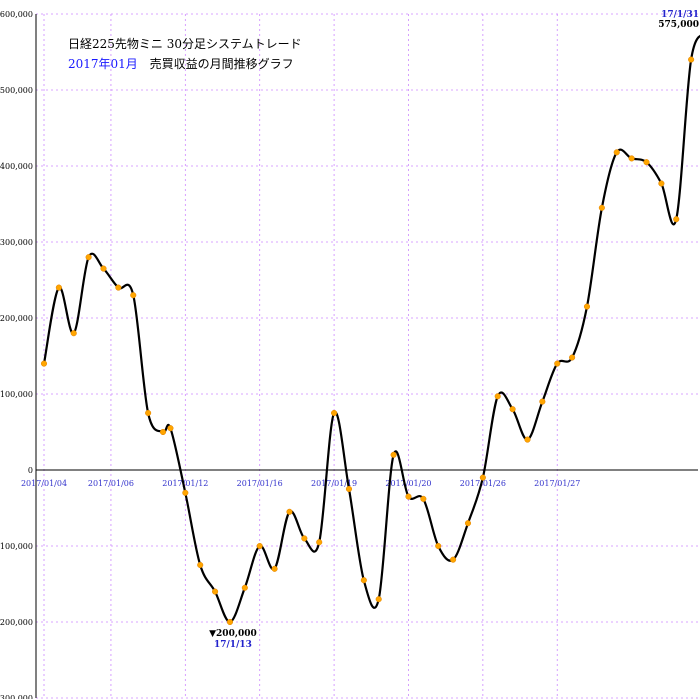 The width and height of the screenshot is (700, 699). What do you see at coordinates (408, 483) in the screenshot?
I see `x-tick-label: 2017/01/20` at bounding box center [408, 483].